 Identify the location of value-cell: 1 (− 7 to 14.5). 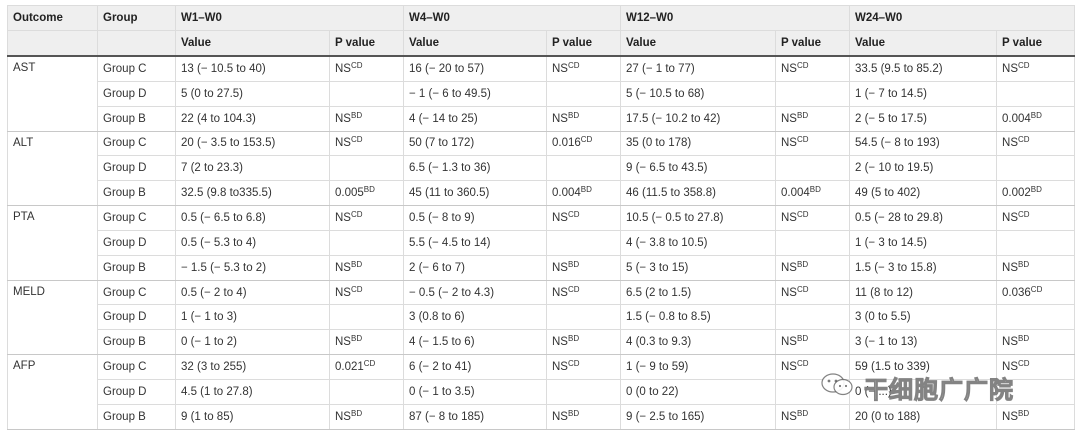
(923, 93).